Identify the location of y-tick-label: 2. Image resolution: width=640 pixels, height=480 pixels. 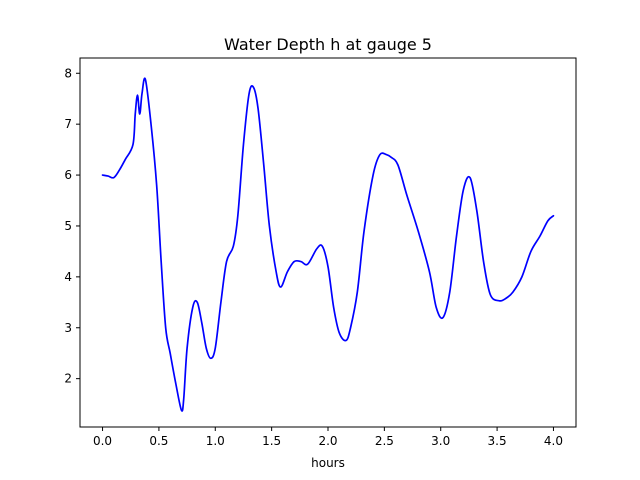
(68, 379).